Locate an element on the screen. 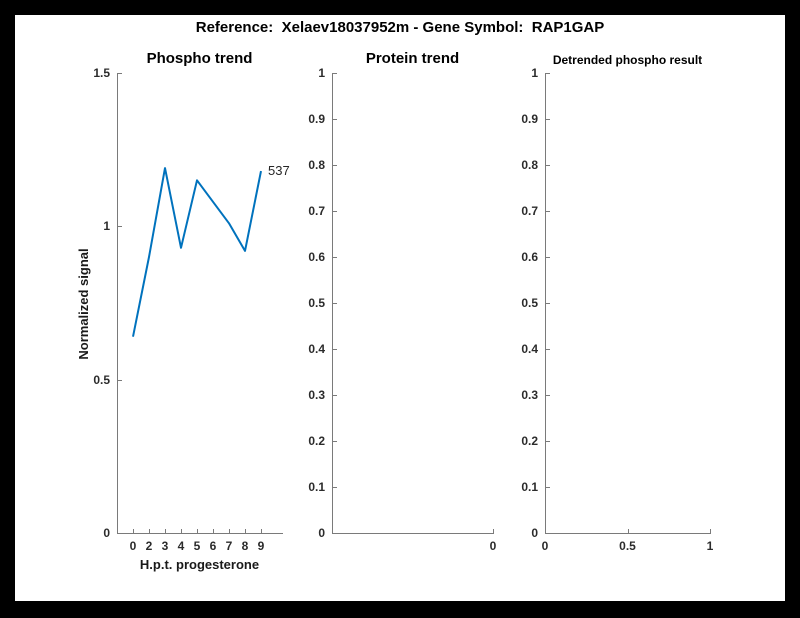  x-tick-label: 2 is located at coordinates (149, 546).